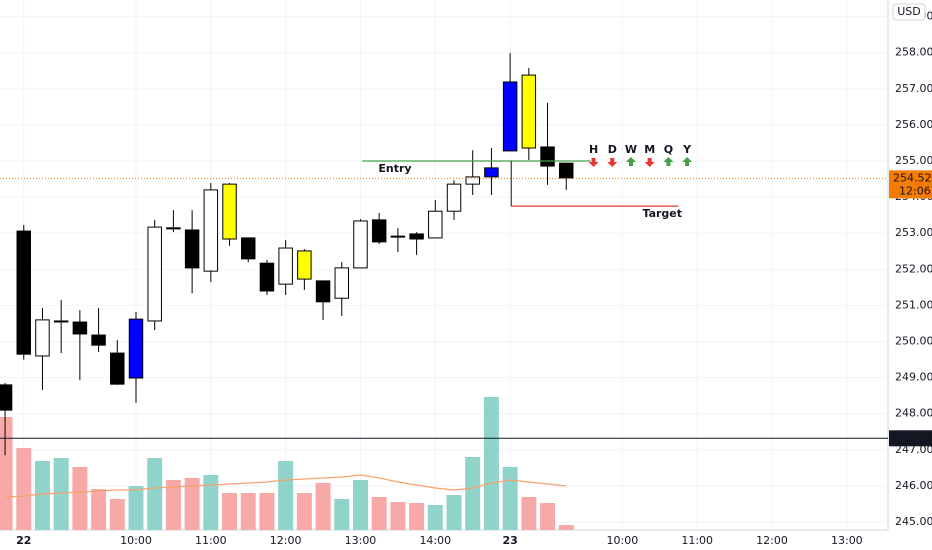  Describe the element at coordinates (612, 149) in the screenshot. I see `timeframe-label: D` at that location.